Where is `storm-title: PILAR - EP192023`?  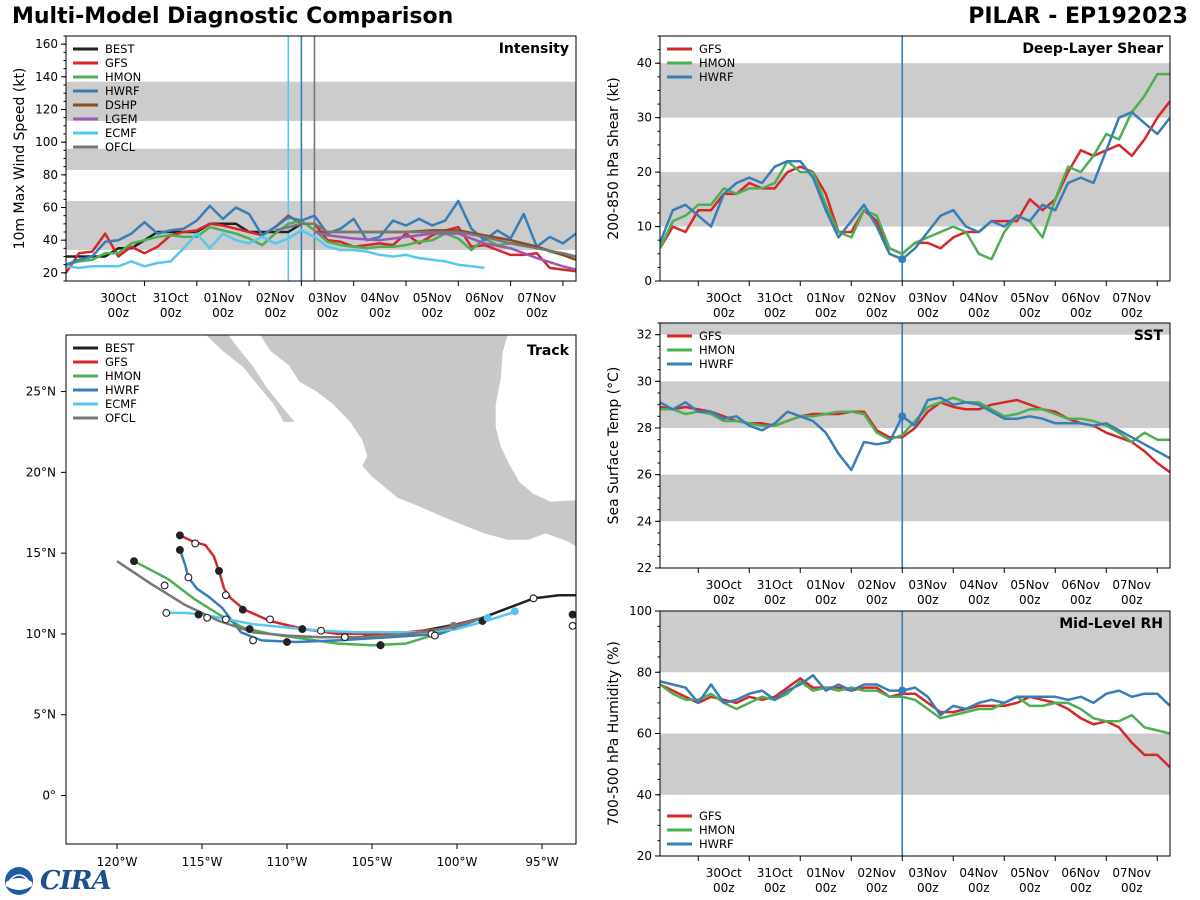
storm-title: PILAR - EP192023 is located at coordinates (1078, 16).